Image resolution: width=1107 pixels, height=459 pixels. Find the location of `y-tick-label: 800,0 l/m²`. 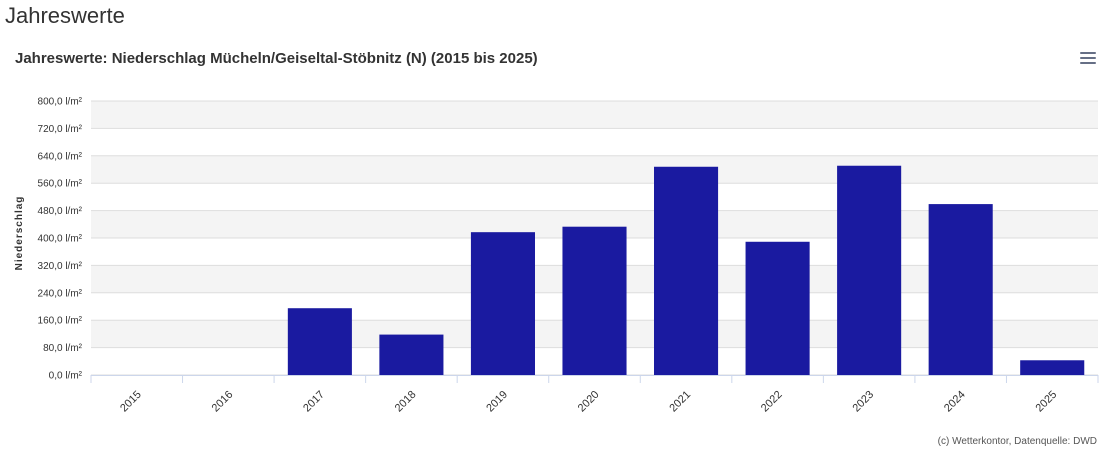

y-tick-label: 800,0 l/m² is located at coordinates (60, 102).